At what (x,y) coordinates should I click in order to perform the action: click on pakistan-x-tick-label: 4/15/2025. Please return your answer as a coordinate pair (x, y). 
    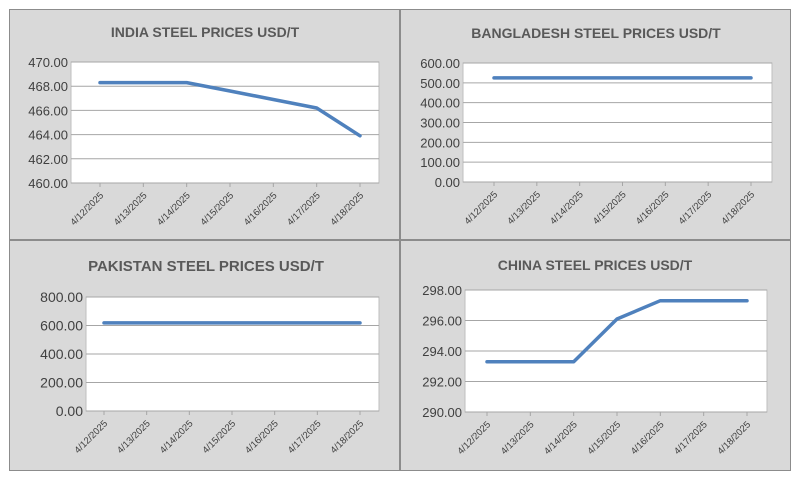
    Looking at the image, I should click on (219, 437).